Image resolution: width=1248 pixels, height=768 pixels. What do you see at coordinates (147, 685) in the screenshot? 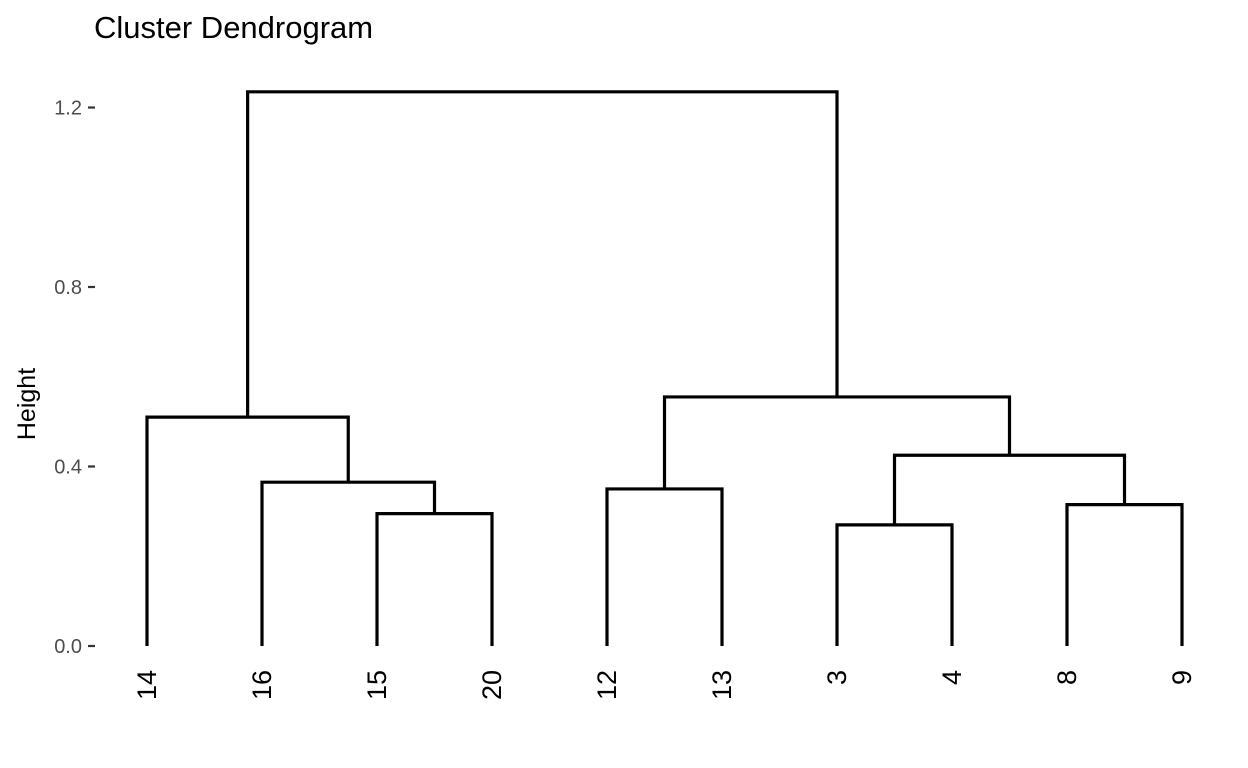
I see `leaf-label-14: 14` at bounding box center [147, 685].